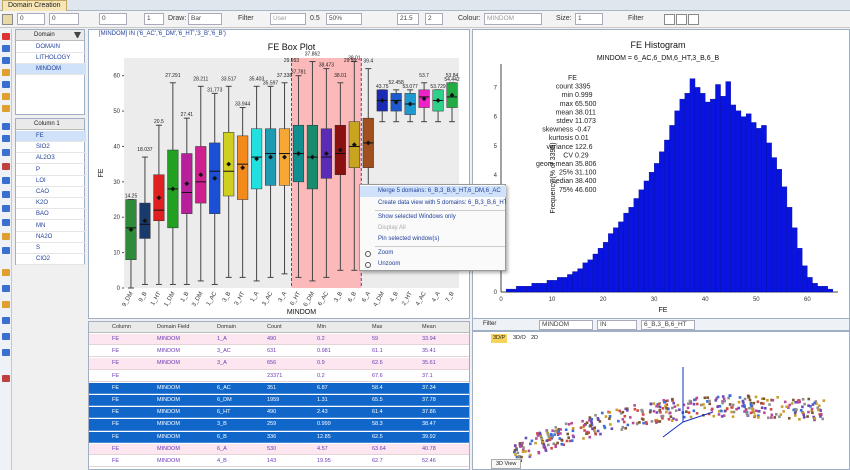 The height and width of the screenshot is (470, 850). I want to click on domain-list-item: DOMAIN, so click(51, 47).